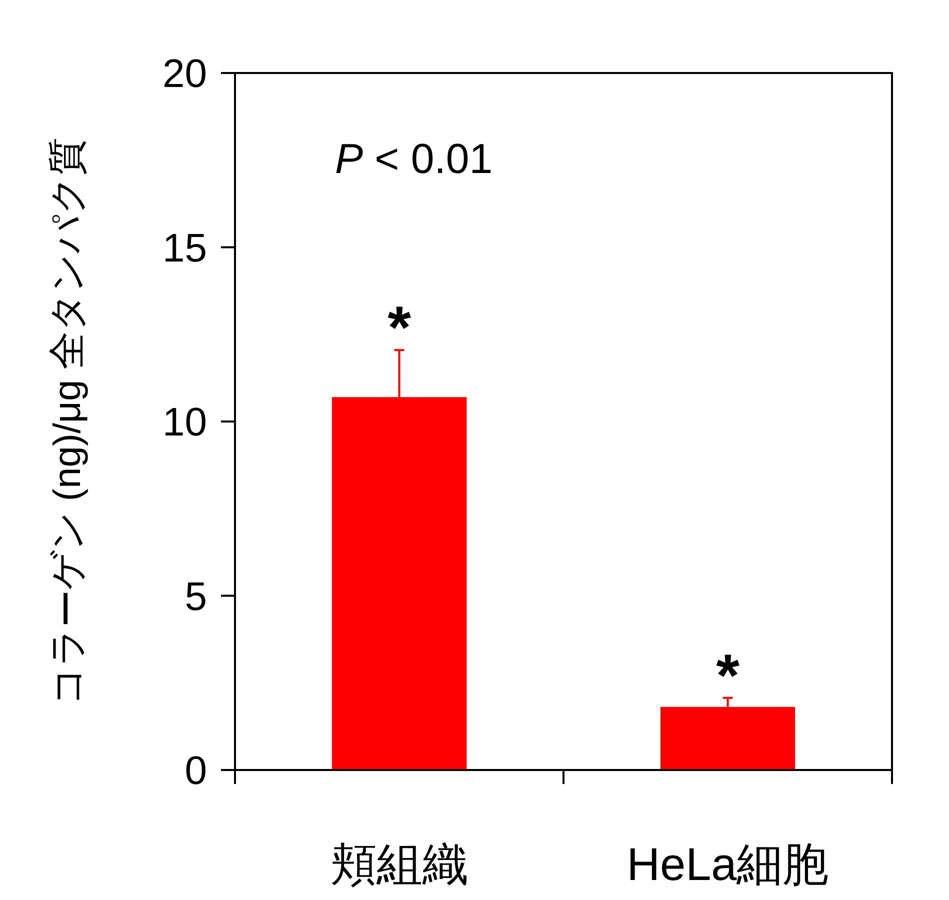 This screenshot has width=949, height=900. What do you see at coordinates (727, 864) in the screenshot?
I see `x-tick-label: HeLa細胞` at bounding box center [727, 864].